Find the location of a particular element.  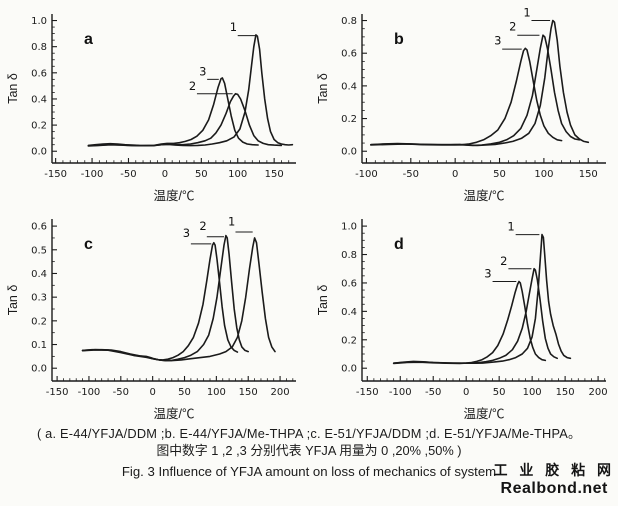

panel-letter-b: b is located at coordinates (399, 39).